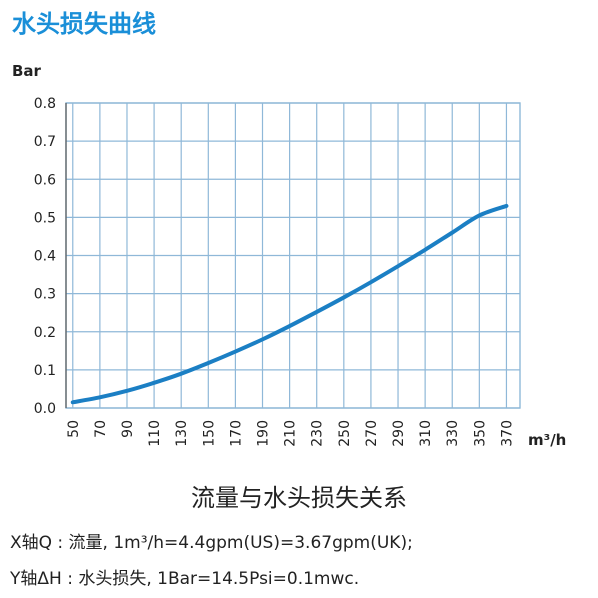  Describe the element at coordinates (45, 104) in the screenshot. I see `y-tick-label: 0.8` at that location.